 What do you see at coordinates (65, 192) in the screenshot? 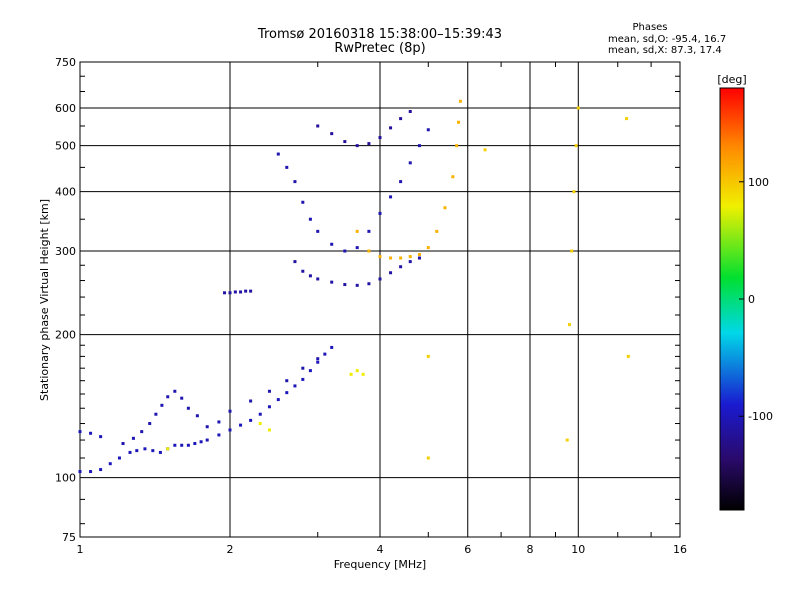
I see `y-tick-label: 400` at bounding box center [65, 192].